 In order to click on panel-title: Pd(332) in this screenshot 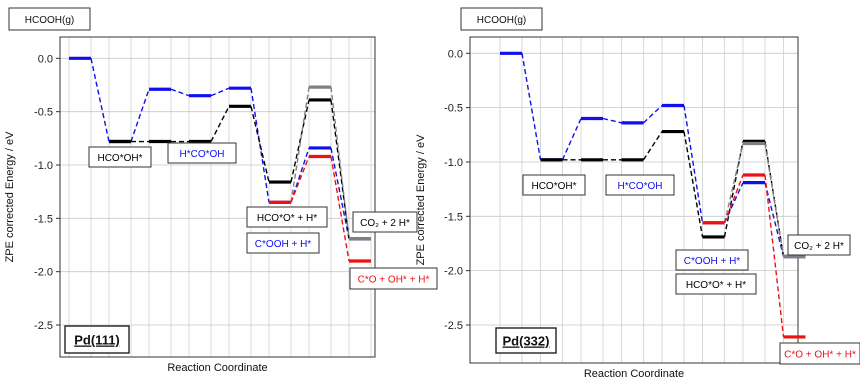, I will do `click(526, 341)`.